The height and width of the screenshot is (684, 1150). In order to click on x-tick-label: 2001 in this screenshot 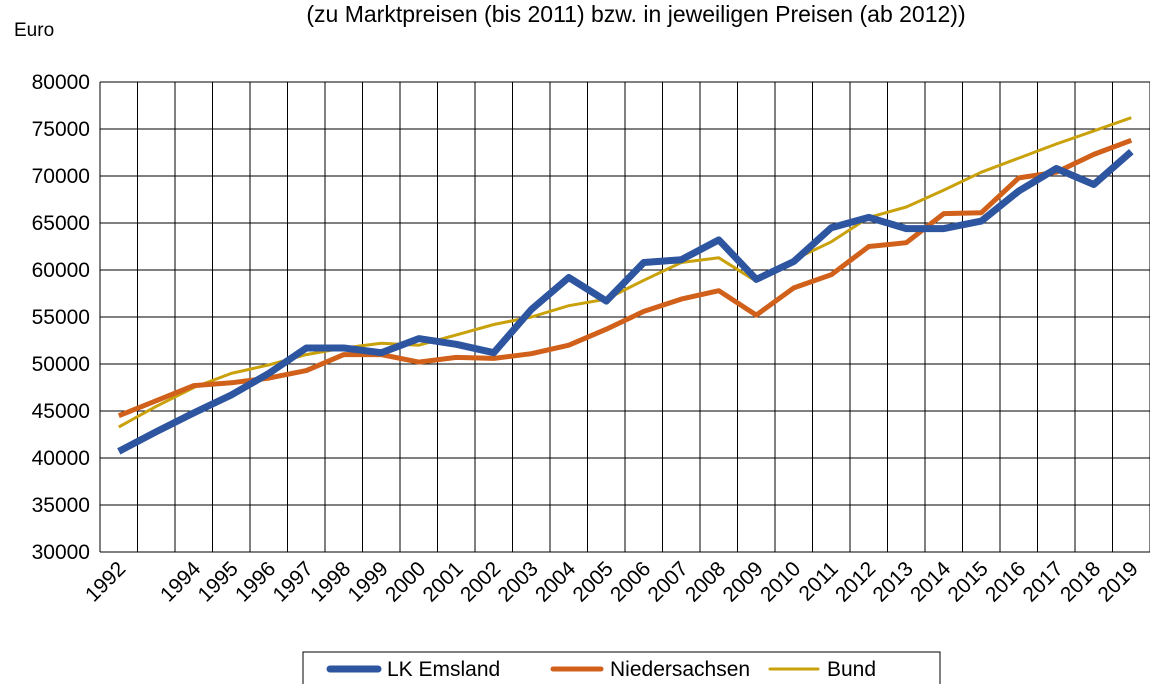, I will do `click(442, 581)`.